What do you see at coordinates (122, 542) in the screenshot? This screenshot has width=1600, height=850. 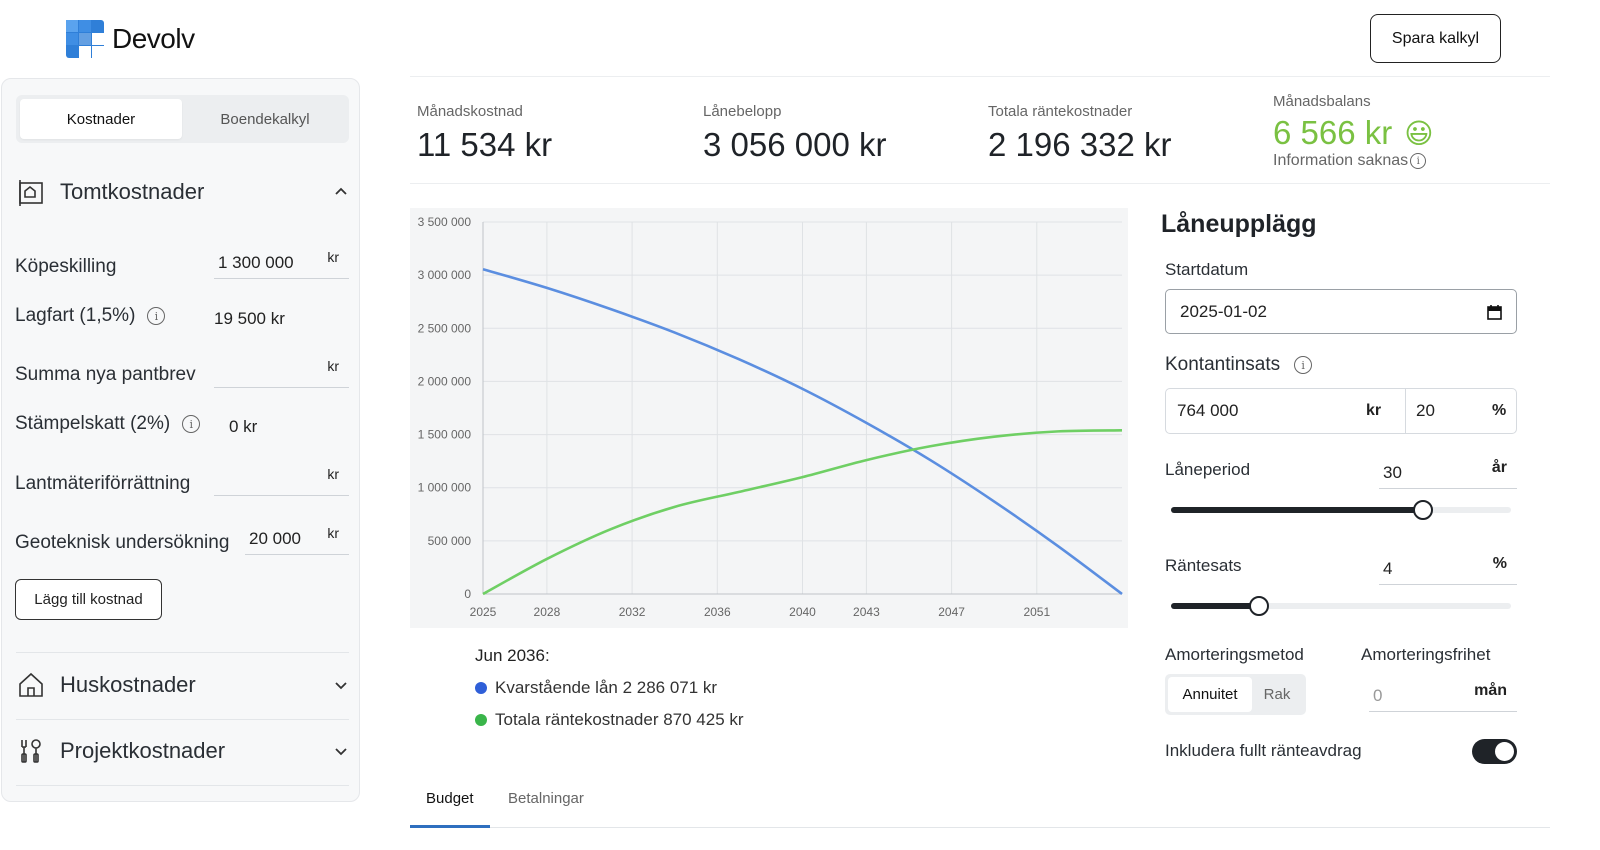 I see `label-geoteknisk: Geoteknisk undersökning` at bounding box center [122, 542].